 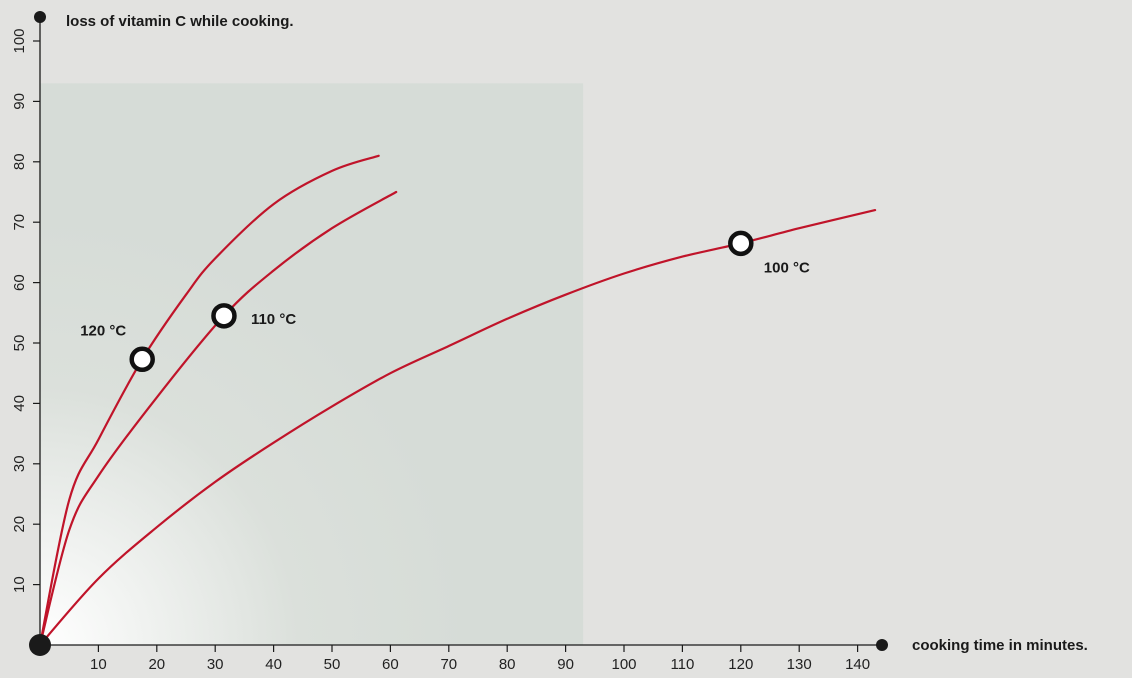 What do you see at coordinates (565, 664) in the screenshot?
I see `x-tick-label-90: 90` at bounding box center [565, 664].